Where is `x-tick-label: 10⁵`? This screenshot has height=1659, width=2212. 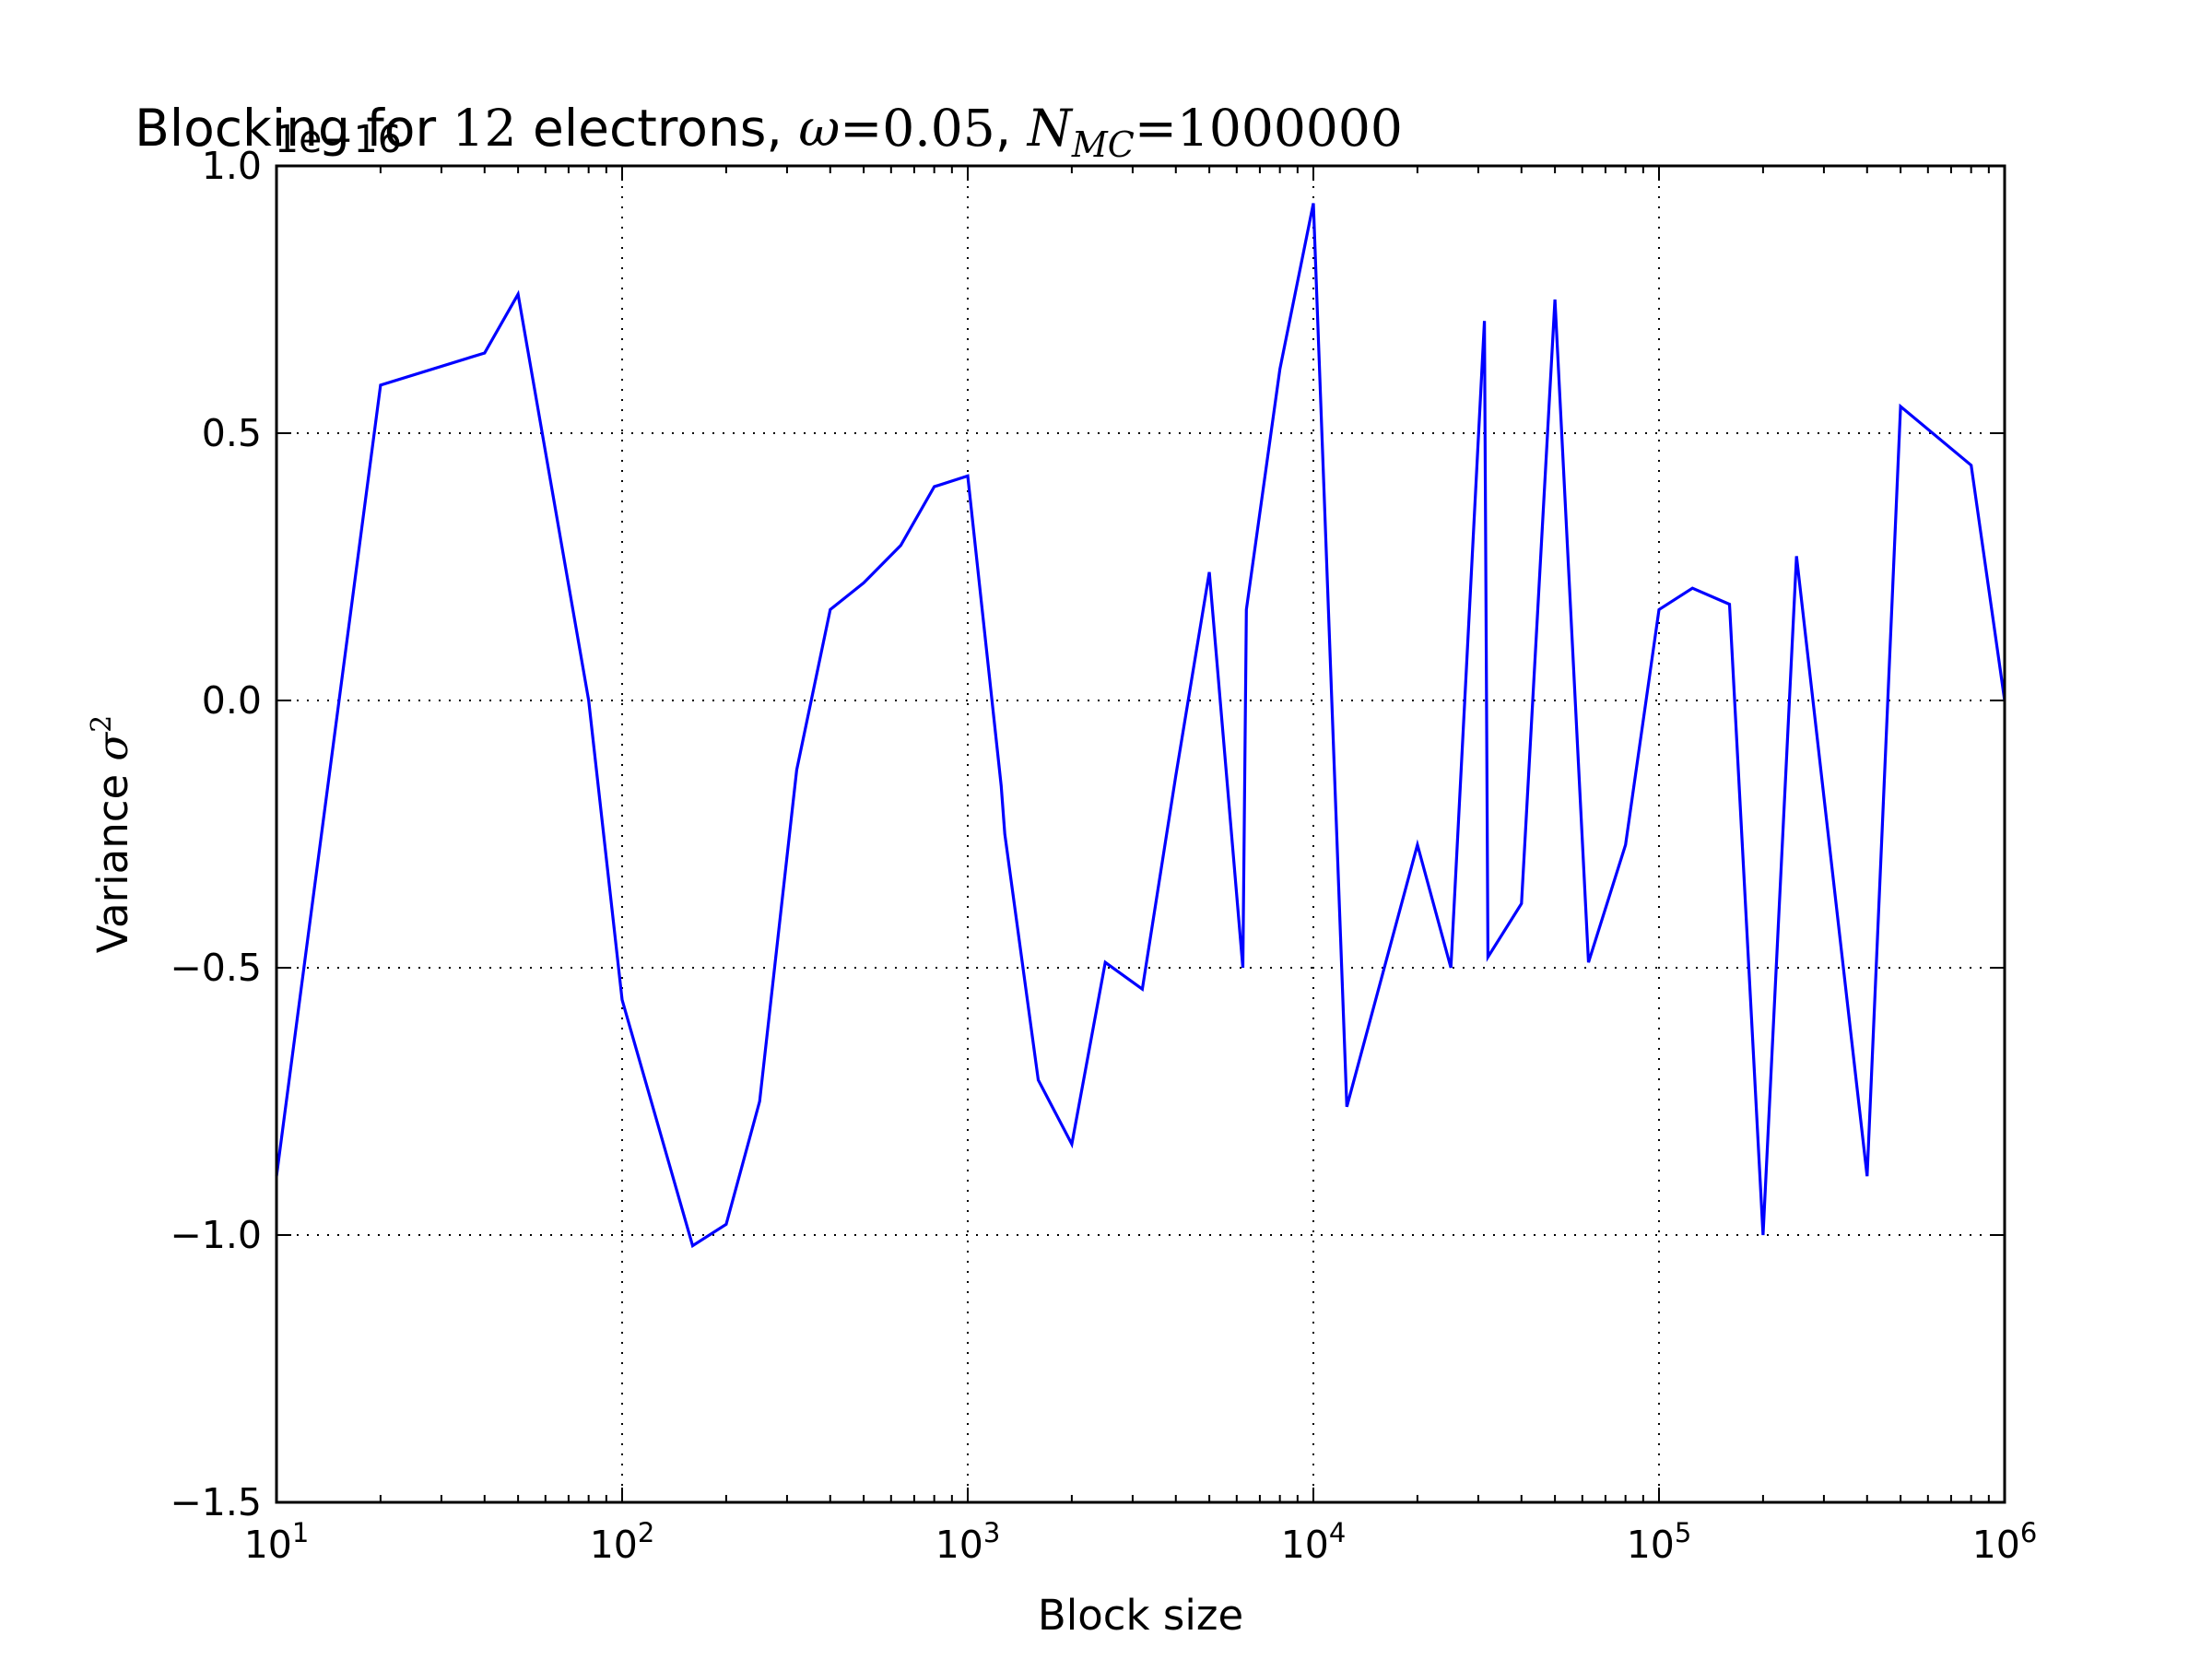
x-tick-label: 10⁵ is located at coordinates (1659, 1542).